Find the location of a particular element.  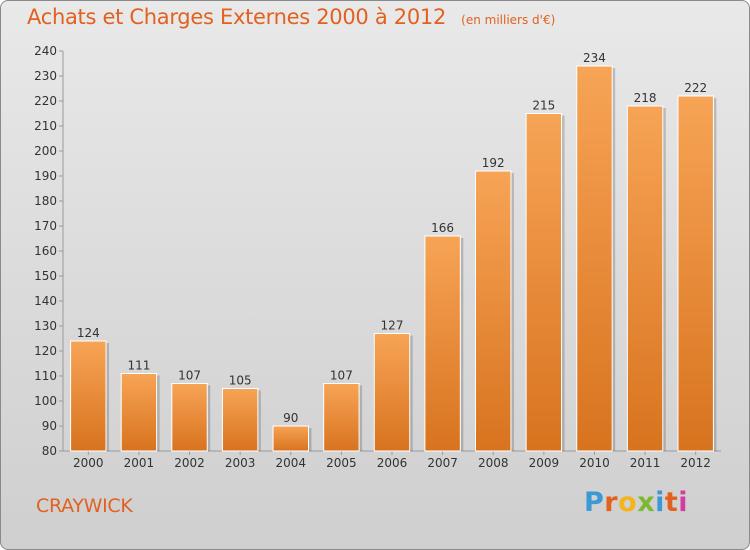

x-tick-label: 2004 is located at coordinates (290, 463).